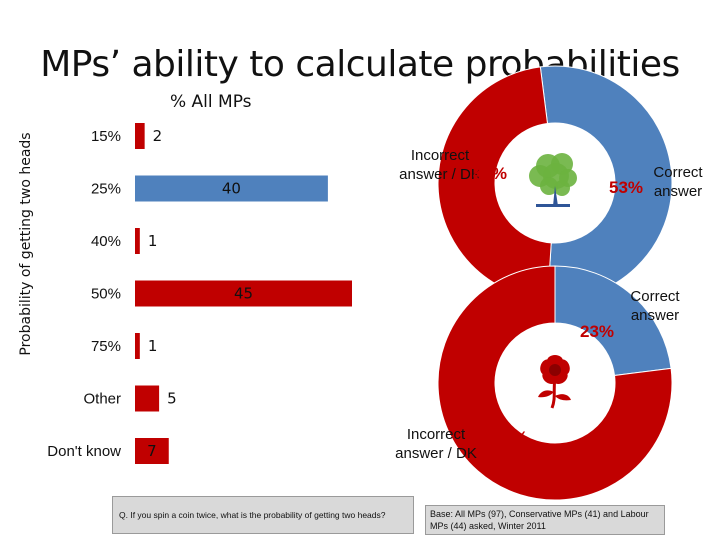 The width and height of the screenshot is (720, 540). I want to click on bottom-correct-pct: 23%, so click(597, 331).